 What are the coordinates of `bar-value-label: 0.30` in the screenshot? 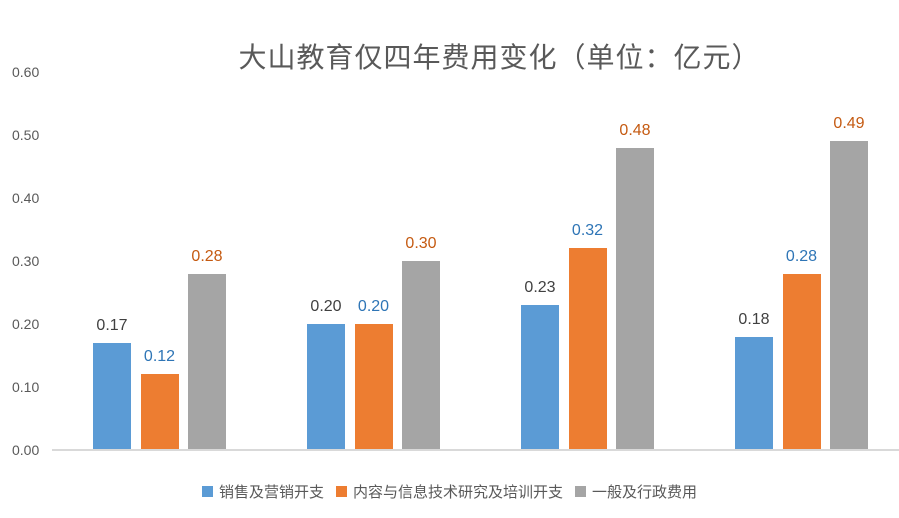 It's located at (421, 243).